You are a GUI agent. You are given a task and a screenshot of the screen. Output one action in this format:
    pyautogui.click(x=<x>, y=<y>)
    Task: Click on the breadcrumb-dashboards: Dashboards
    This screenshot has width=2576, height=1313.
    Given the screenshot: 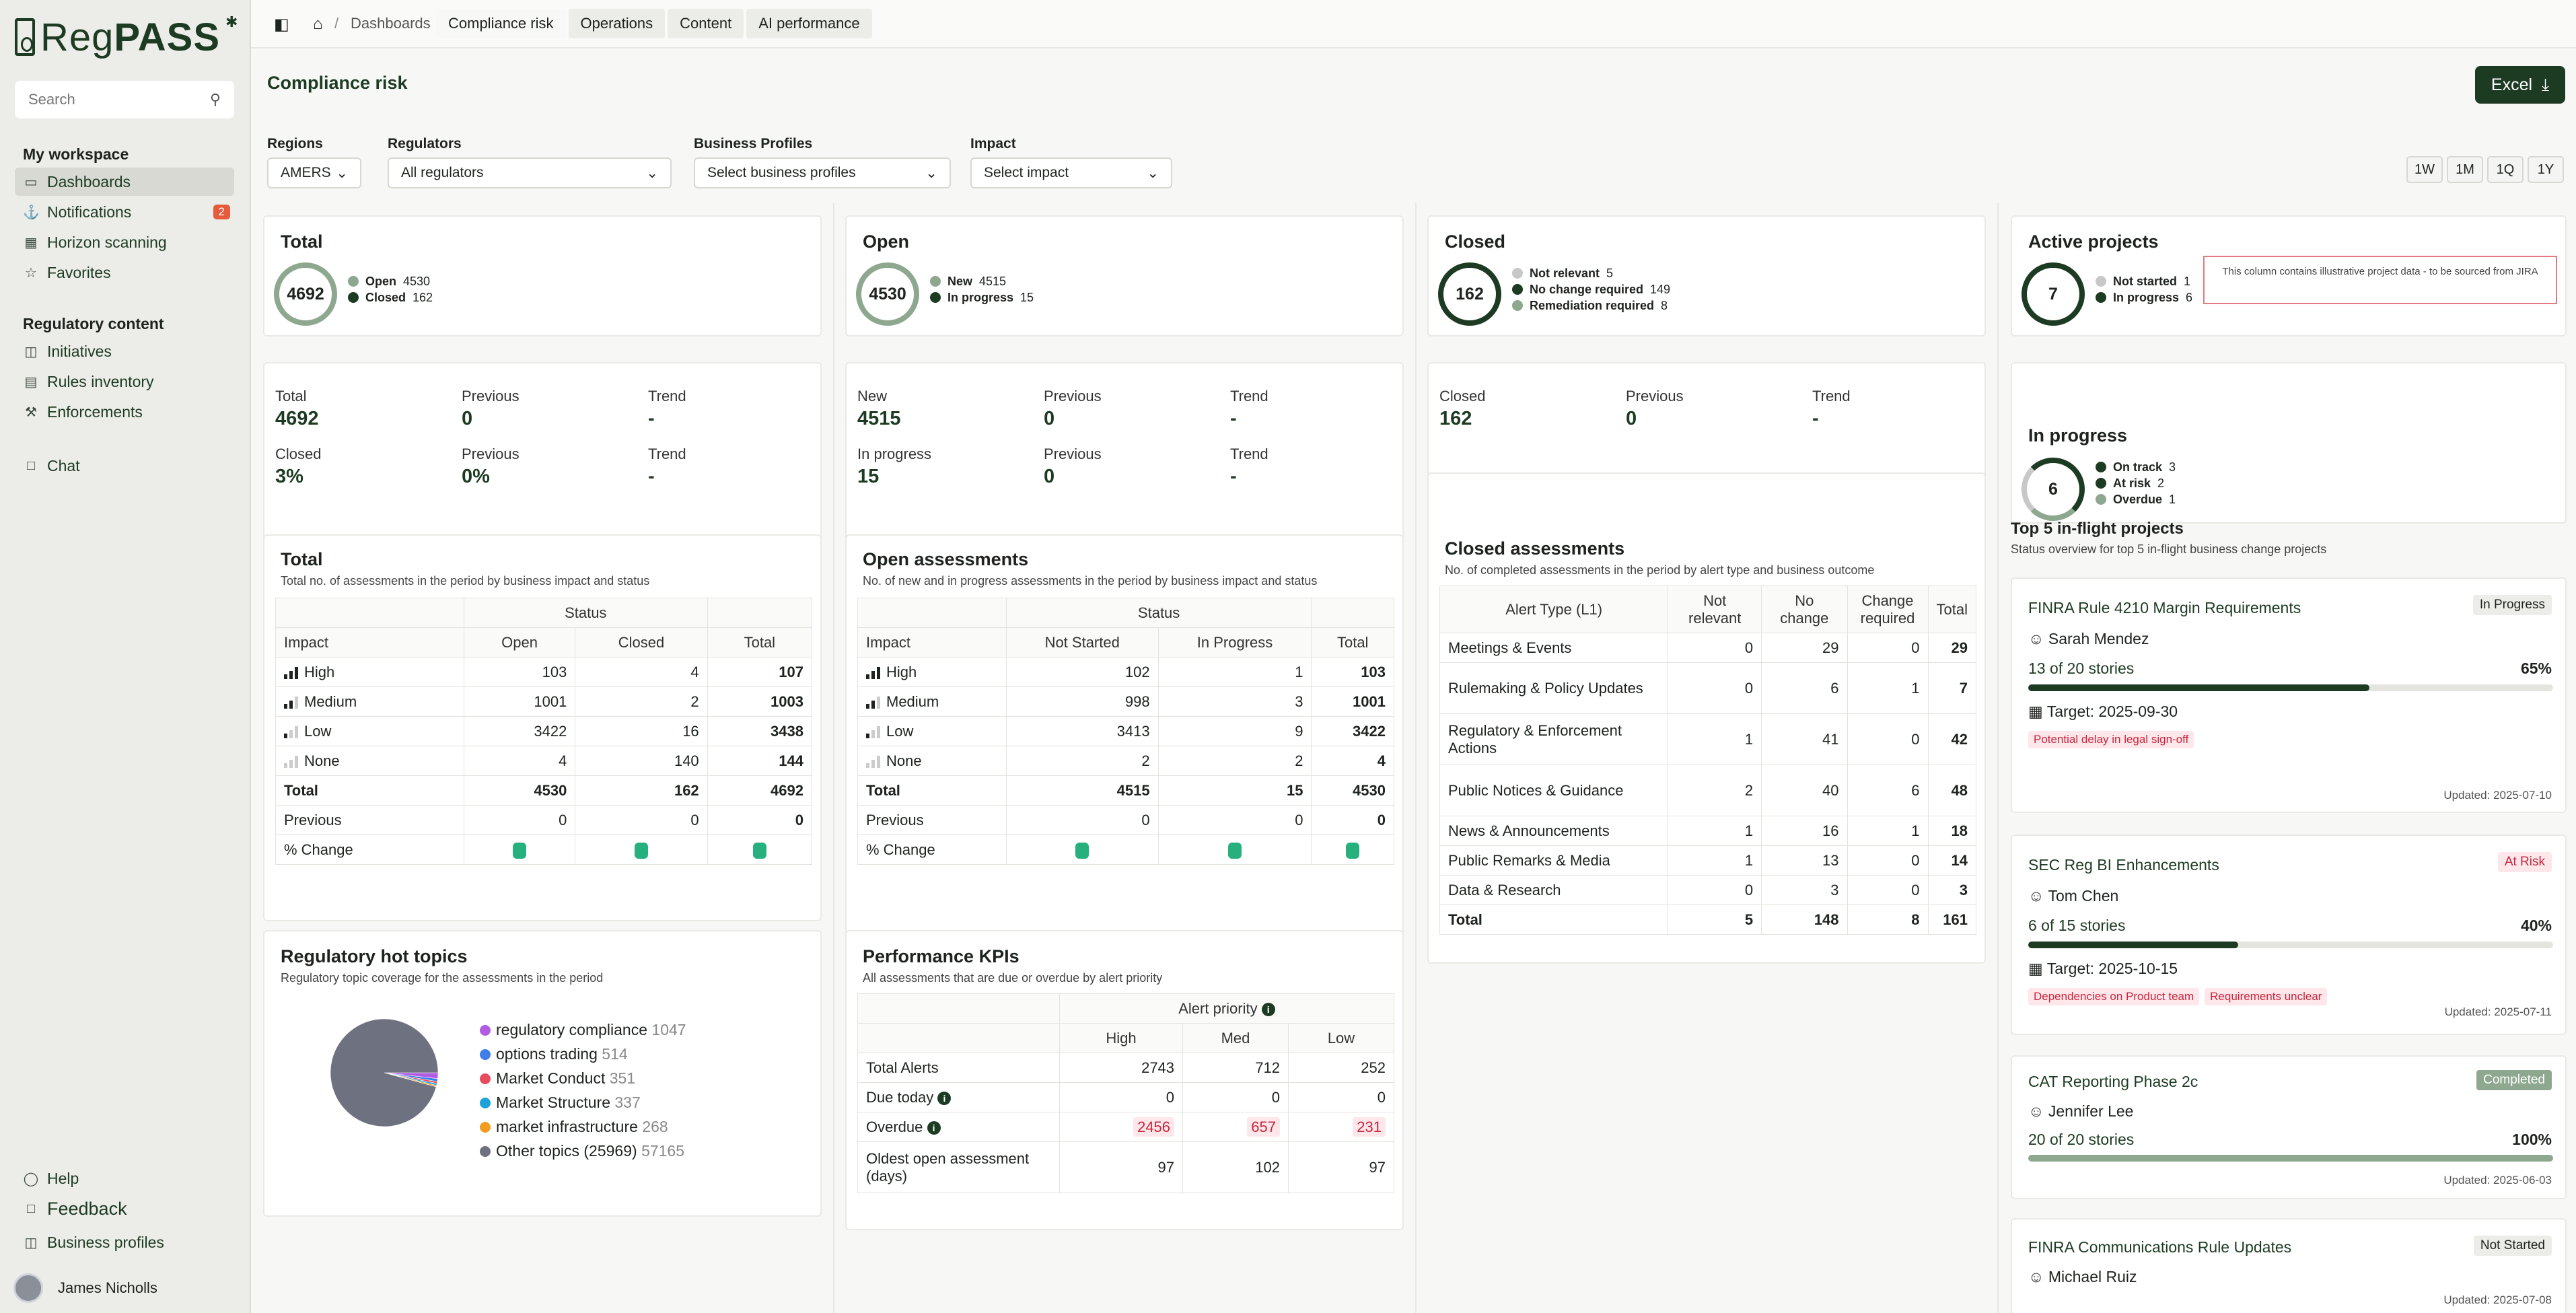 What is the action you would take?
    pyautogui.click(x=391, y=23)
    